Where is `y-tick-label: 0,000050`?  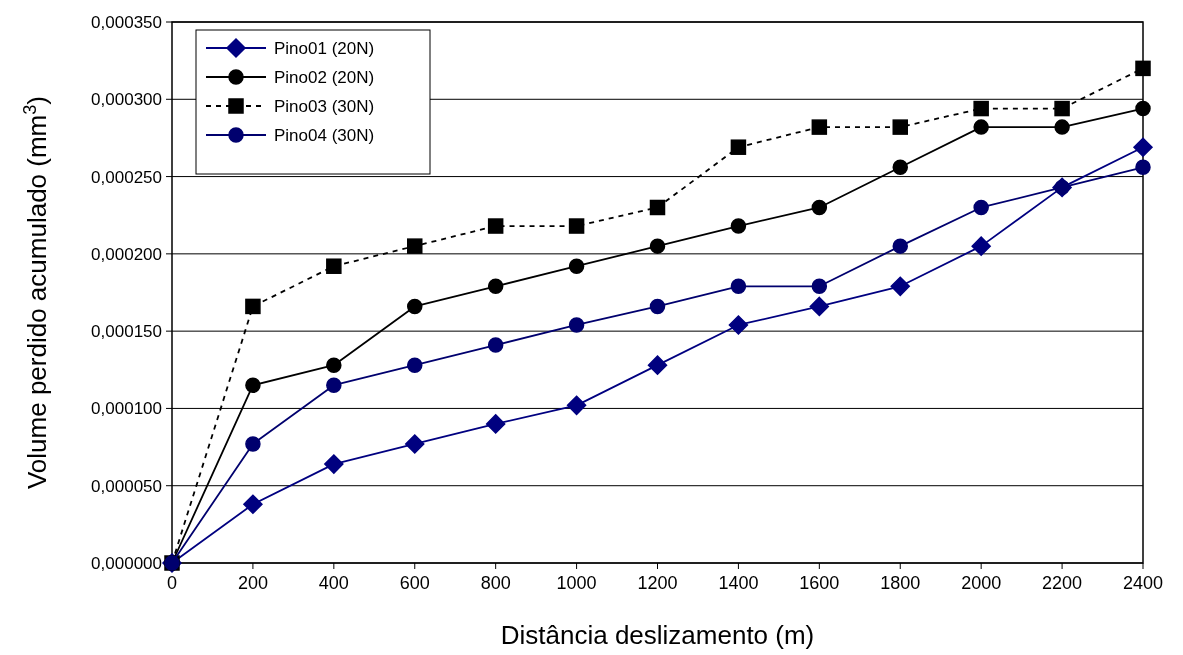 y-tick-label: 0,000050 is located at coordinates (126, 486).